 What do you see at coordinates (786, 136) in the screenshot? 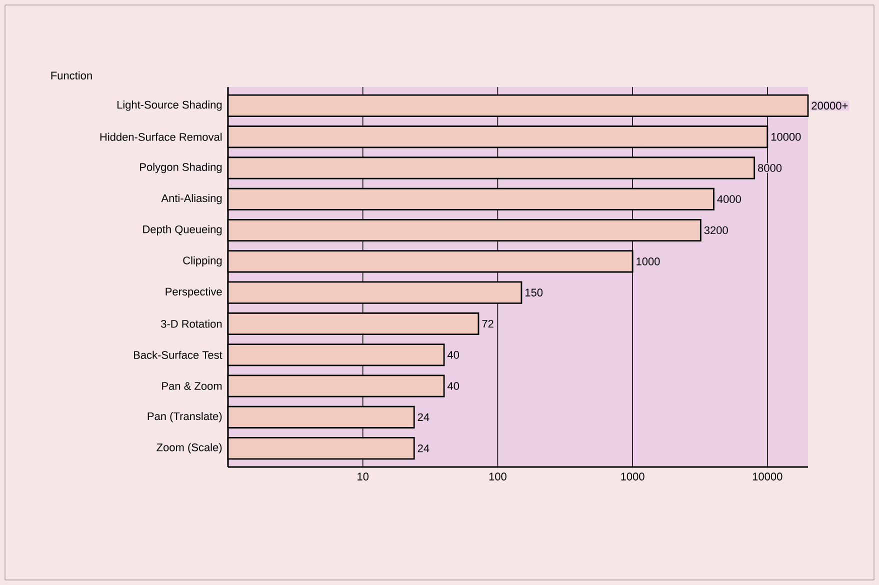
I see `data-label: 10000` at bounding box center [786, 136].